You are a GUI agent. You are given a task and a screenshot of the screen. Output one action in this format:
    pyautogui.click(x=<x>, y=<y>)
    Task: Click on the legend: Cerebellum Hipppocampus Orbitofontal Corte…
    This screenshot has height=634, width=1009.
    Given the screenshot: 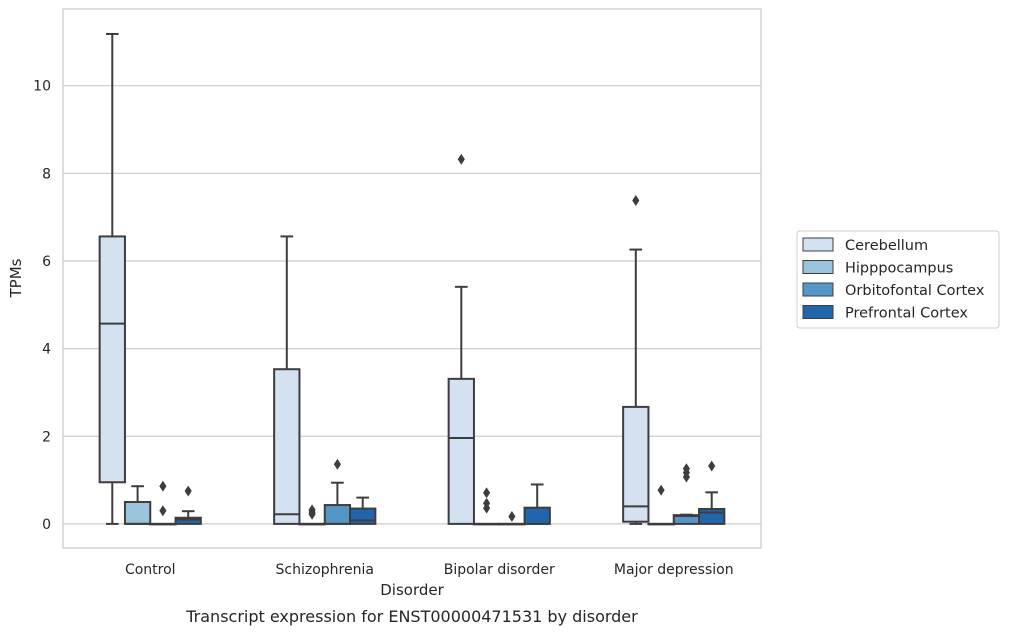 What is the action you would take?
    pyautogui.click(x=898, y=279)
    